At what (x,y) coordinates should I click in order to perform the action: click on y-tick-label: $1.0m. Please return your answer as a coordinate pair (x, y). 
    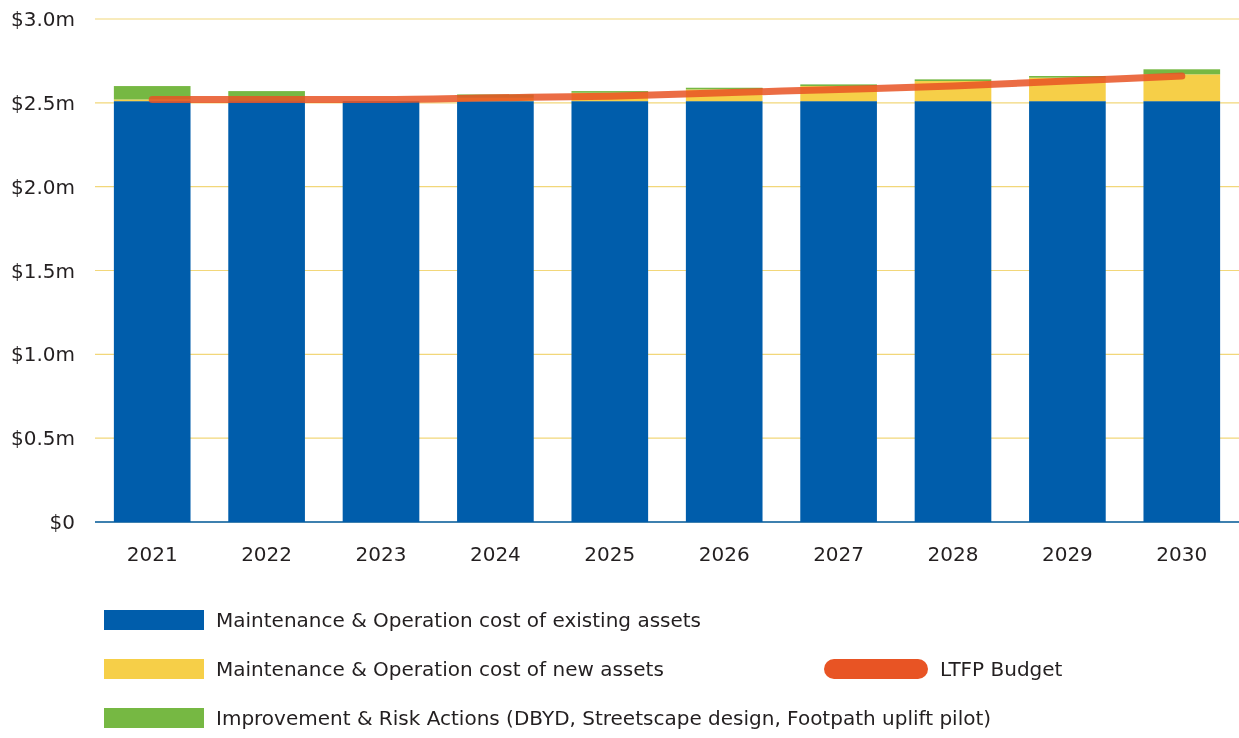
    Looking at the image, I should click on (42, 354).